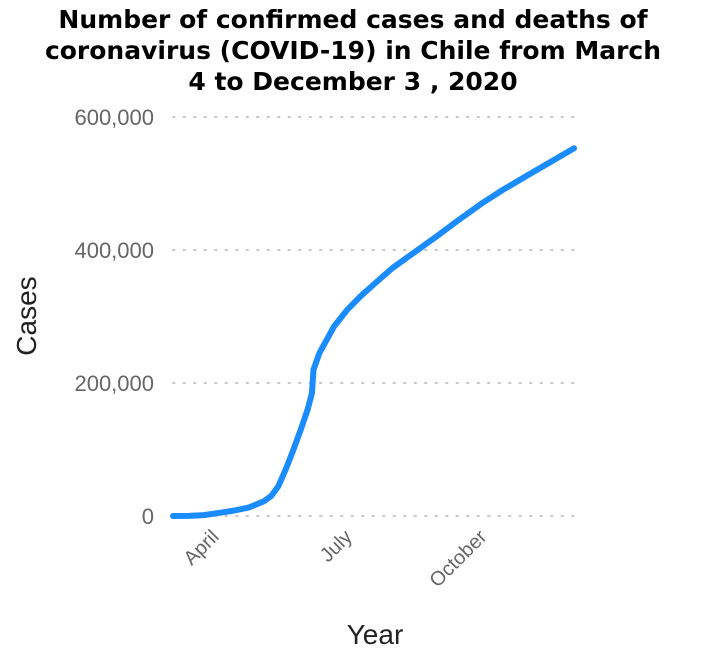  Describe the element at coordinates (26, 315) in the screenshot. I see `y-axis-label: Cases` at that location.